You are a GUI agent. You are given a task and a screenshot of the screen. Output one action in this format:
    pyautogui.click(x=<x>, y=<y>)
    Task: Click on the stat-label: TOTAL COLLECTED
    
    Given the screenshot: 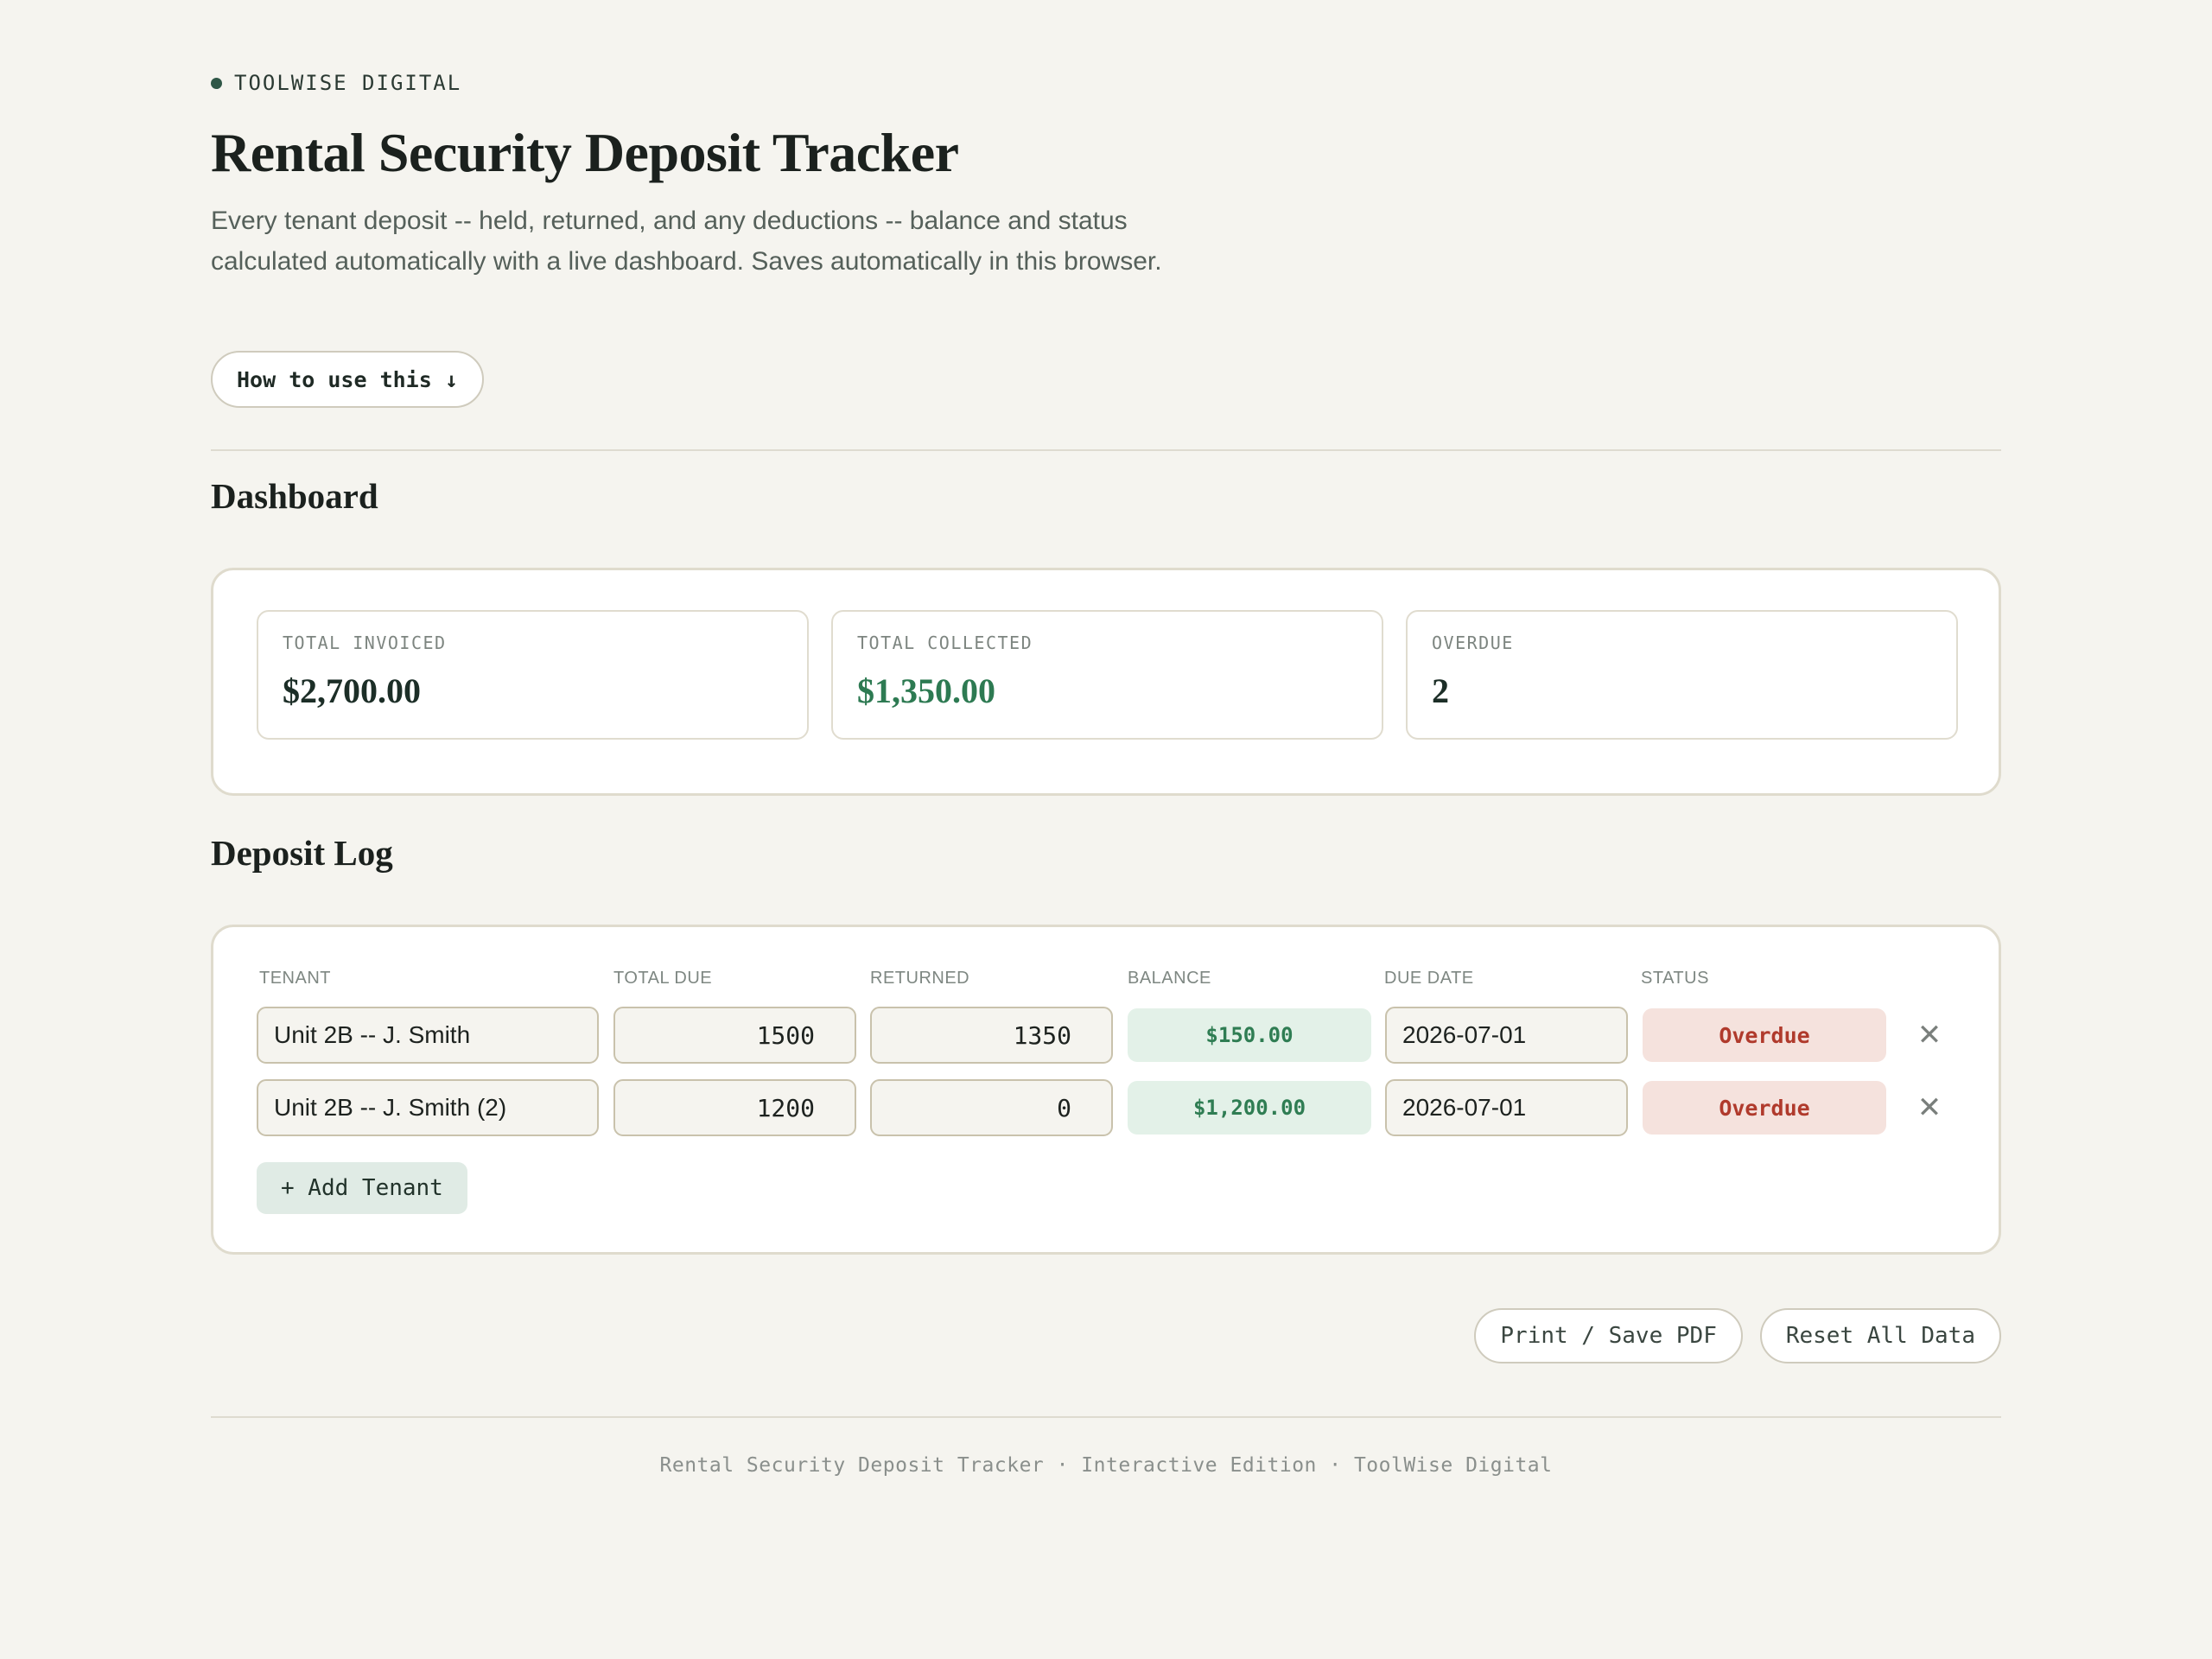 What is the action you would take?
    pyautogui.click(x=945, y=642)
    